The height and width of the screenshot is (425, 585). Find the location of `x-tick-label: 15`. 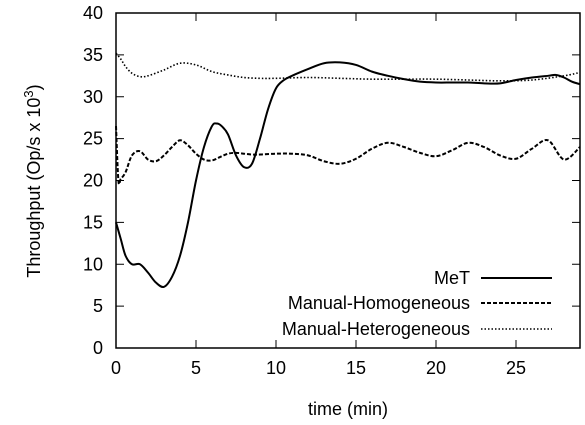

x-tick-label: 15 is located at coordinates (356, 368).